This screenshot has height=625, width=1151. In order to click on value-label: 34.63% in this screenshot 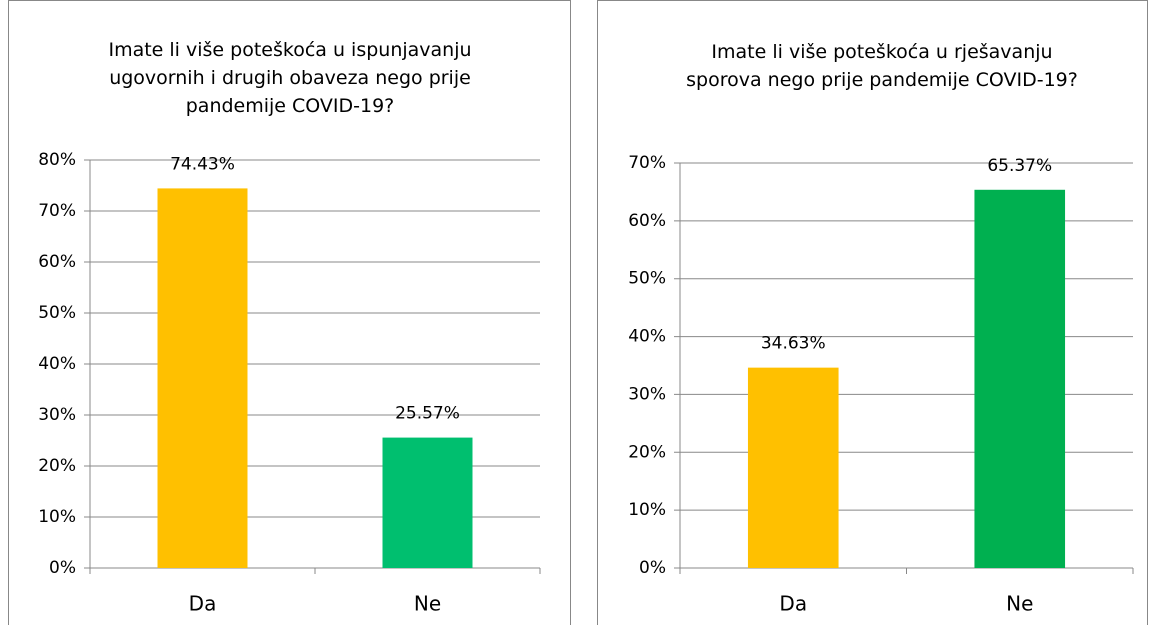, I will do `click(793, 344)`.